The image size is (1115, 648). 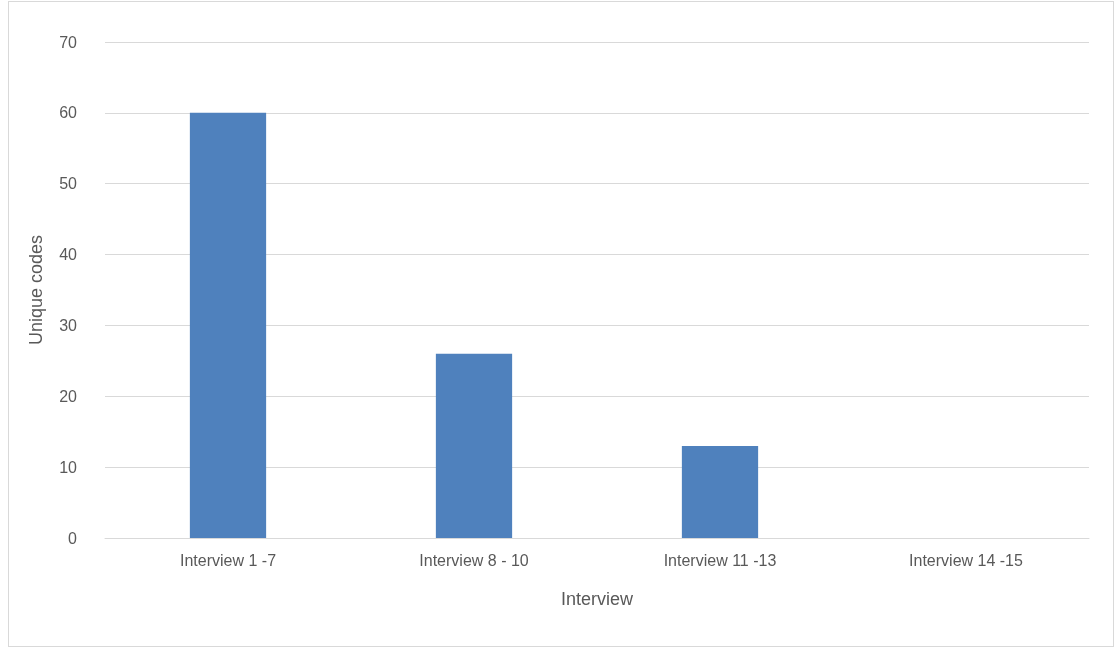 What do you see at coordinates (720, 560) in the screenshot?
I see `x-tick-label: Interview 11 -13` at bounding box center [720, 560].